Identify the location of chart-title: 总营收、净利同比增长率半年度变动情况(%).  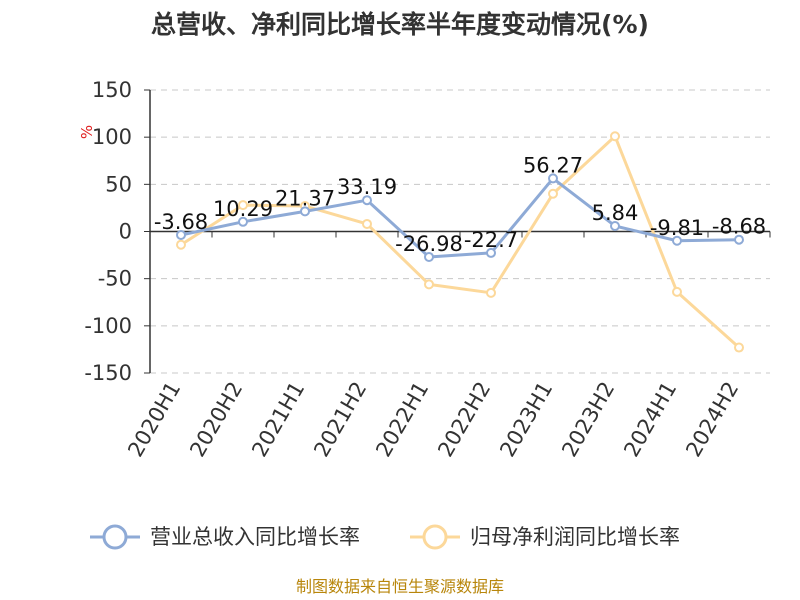
(400, 24).